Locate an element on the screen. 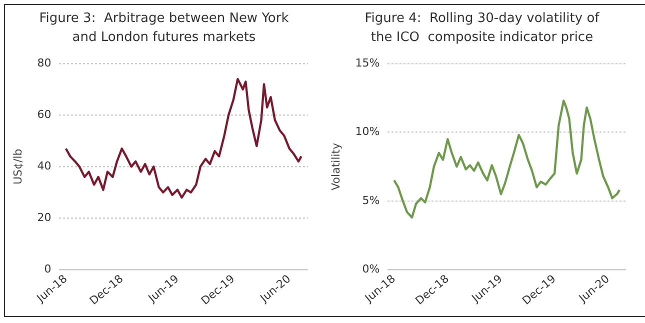 The height and width of the screenshot is (323, 645). y-tick-label: 10% is located at coordinates (367, 131).